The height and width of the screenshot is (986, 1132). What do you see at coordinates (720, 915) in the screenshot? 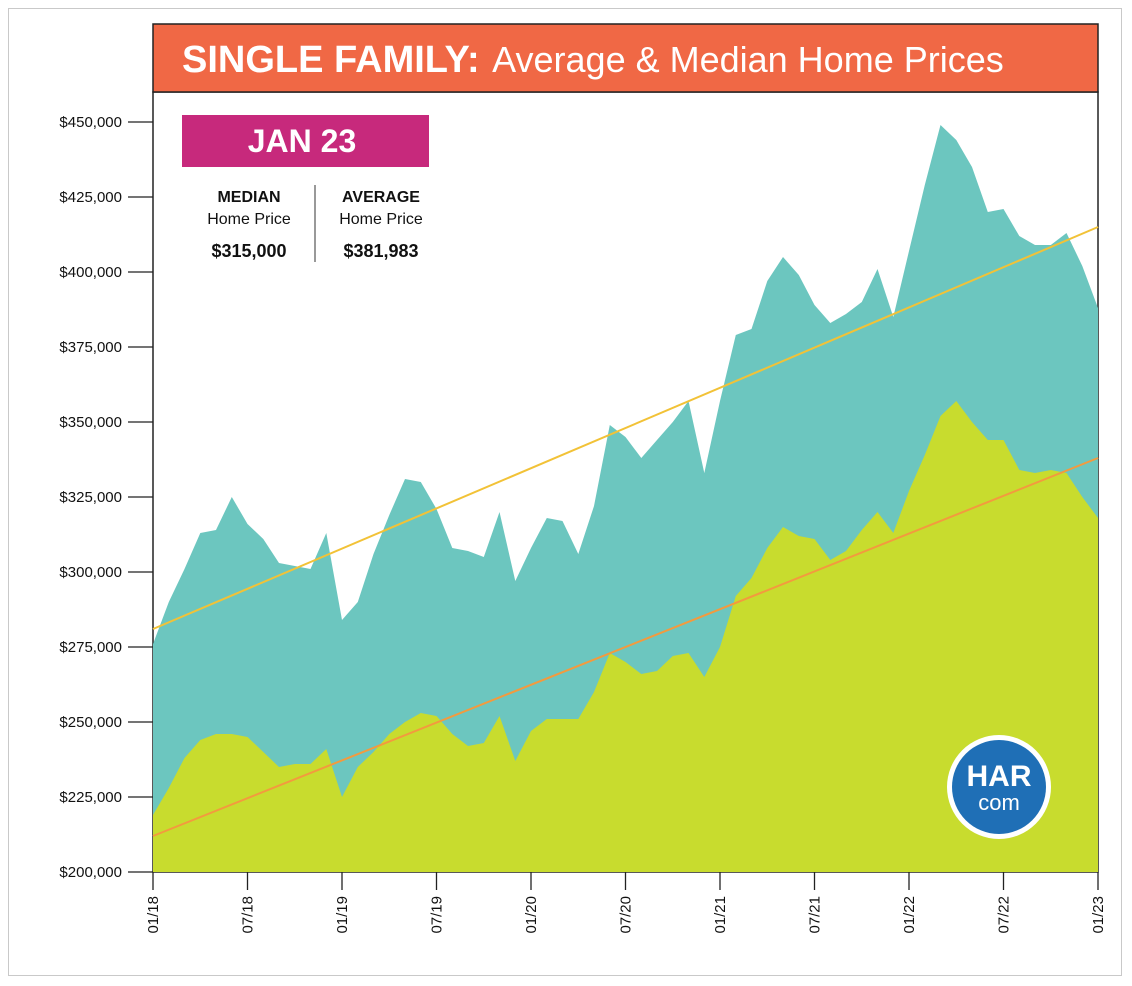
I see `x-tick-label: 01/21` at bounding box center [720, 915].